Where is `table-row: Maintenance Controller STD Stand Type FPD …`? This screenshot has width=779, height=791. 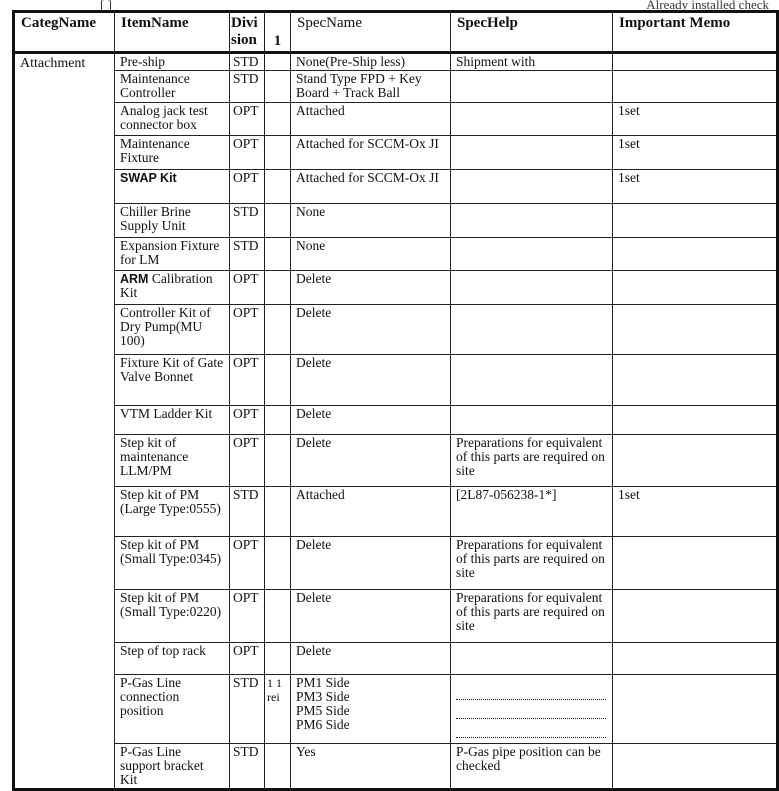
table-row: Maintenance Controller STD Stand Type FPD … is located at coordinates (396, 86).